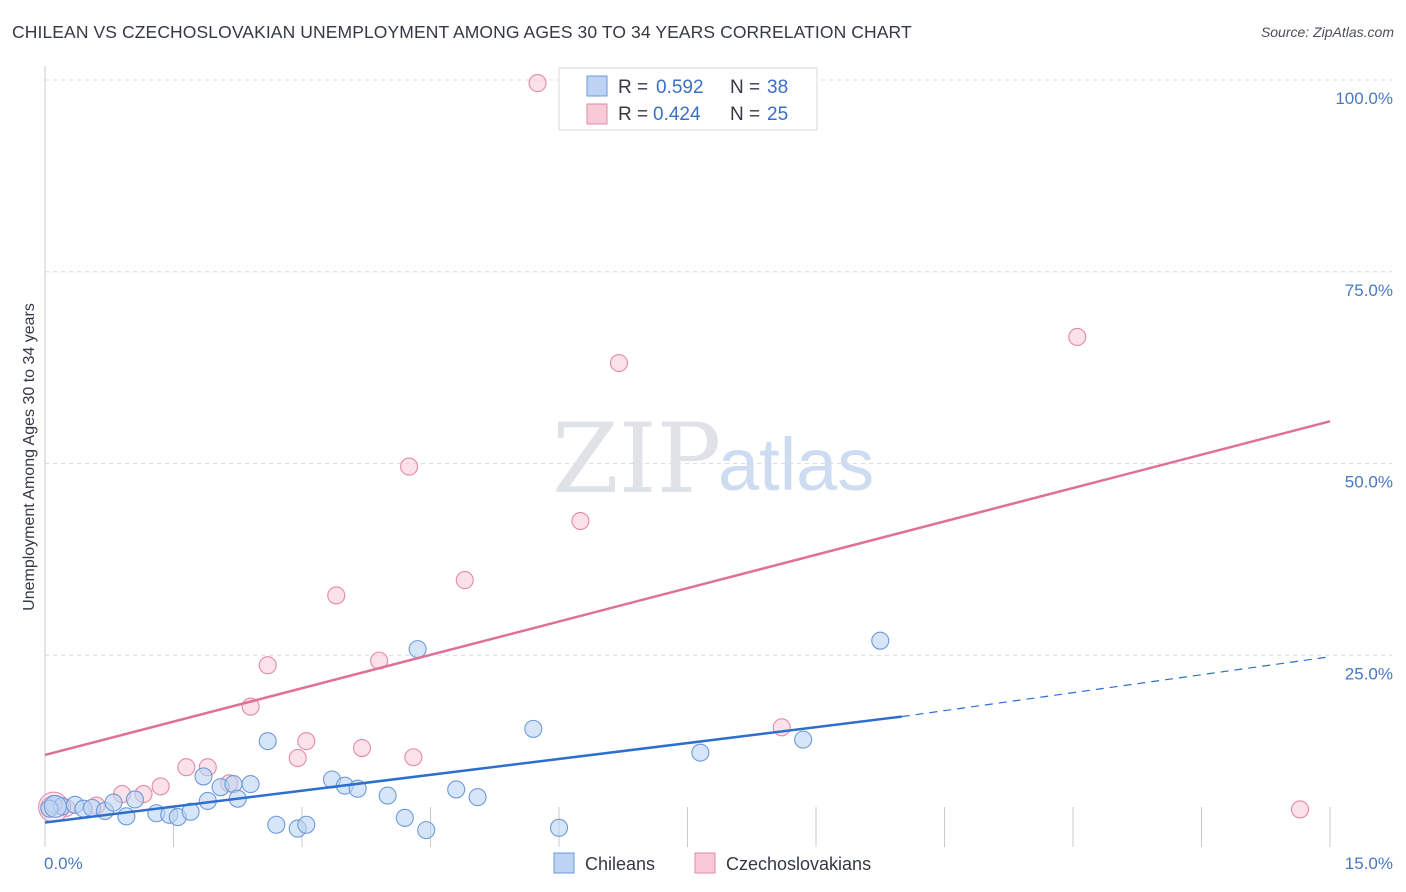 This screenshot has height=892, width=1406. Describe the element at coordinates (745, 114) in the screenshot. I see `legend-n-label-2: N =` at that location.